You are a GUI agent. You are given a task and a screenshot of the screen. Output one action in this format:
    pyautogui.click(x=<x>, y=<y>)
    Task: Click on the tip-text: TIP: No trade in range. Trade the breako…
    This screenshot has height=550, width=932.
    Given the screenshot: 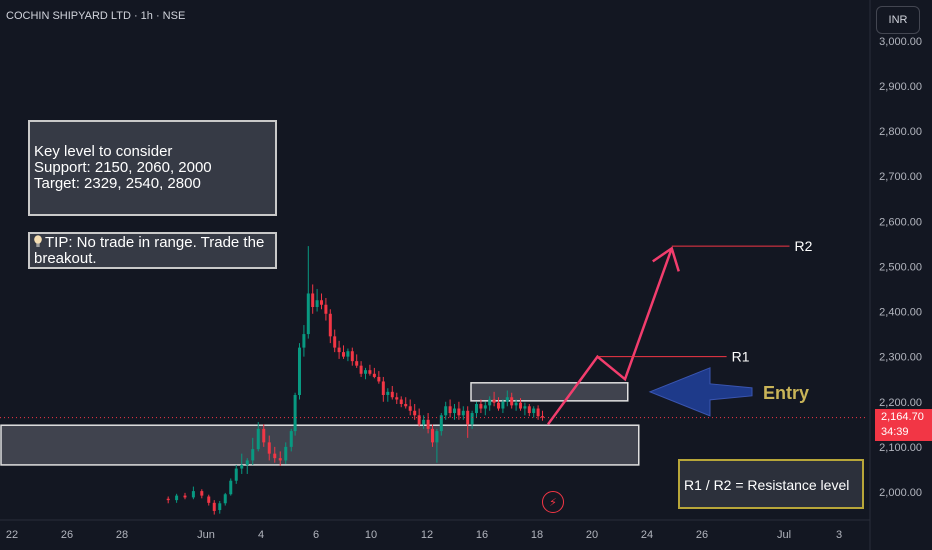 What is the action you would take?
    pyautogui.click(x=149, y=250)
    